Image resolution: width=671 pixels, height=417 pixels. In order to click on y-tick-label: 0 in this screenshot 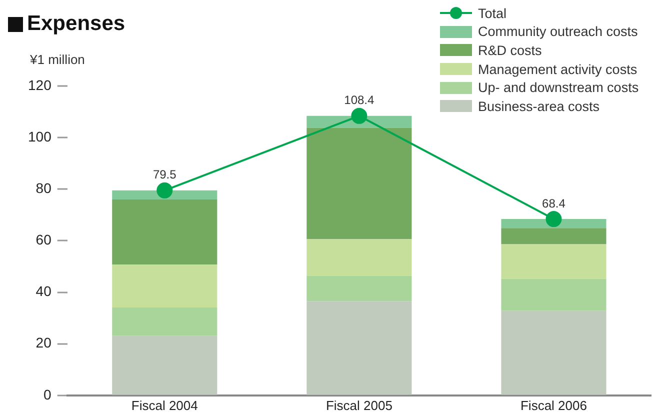, I will do `click(48, 394)`.